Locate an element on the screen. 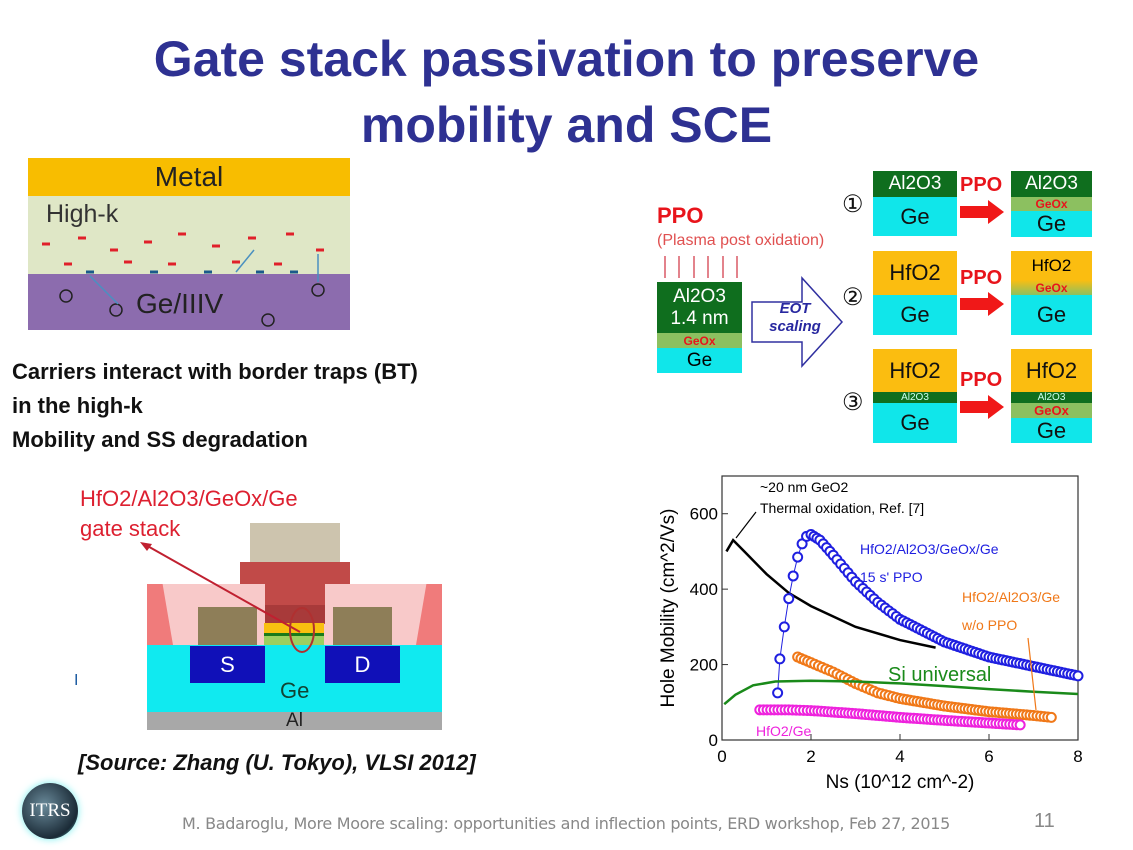  gate-stem-lower is located at coordinates (295, 614).